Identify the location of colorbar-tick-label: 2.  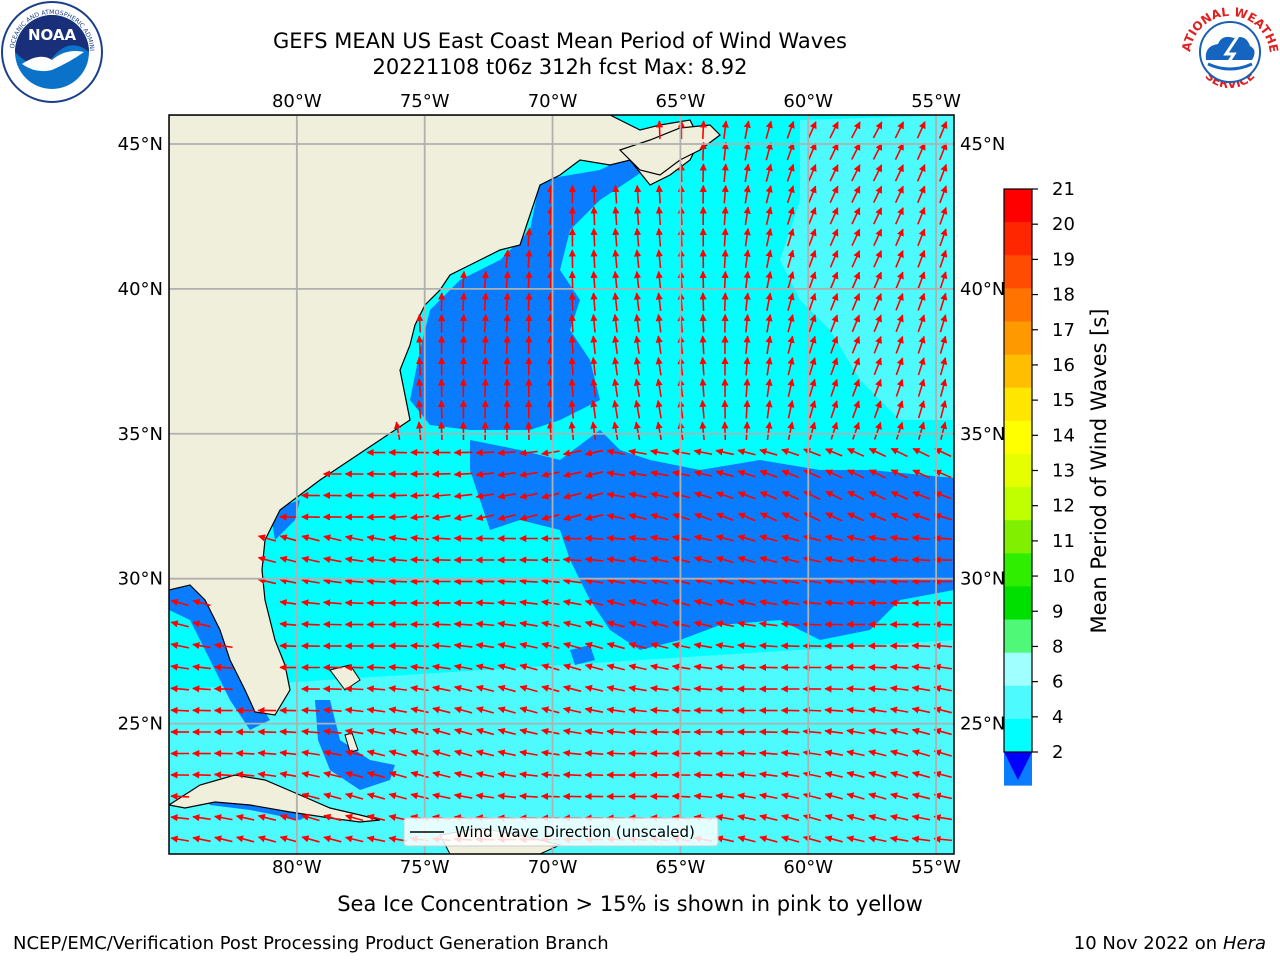
(1057, 752).